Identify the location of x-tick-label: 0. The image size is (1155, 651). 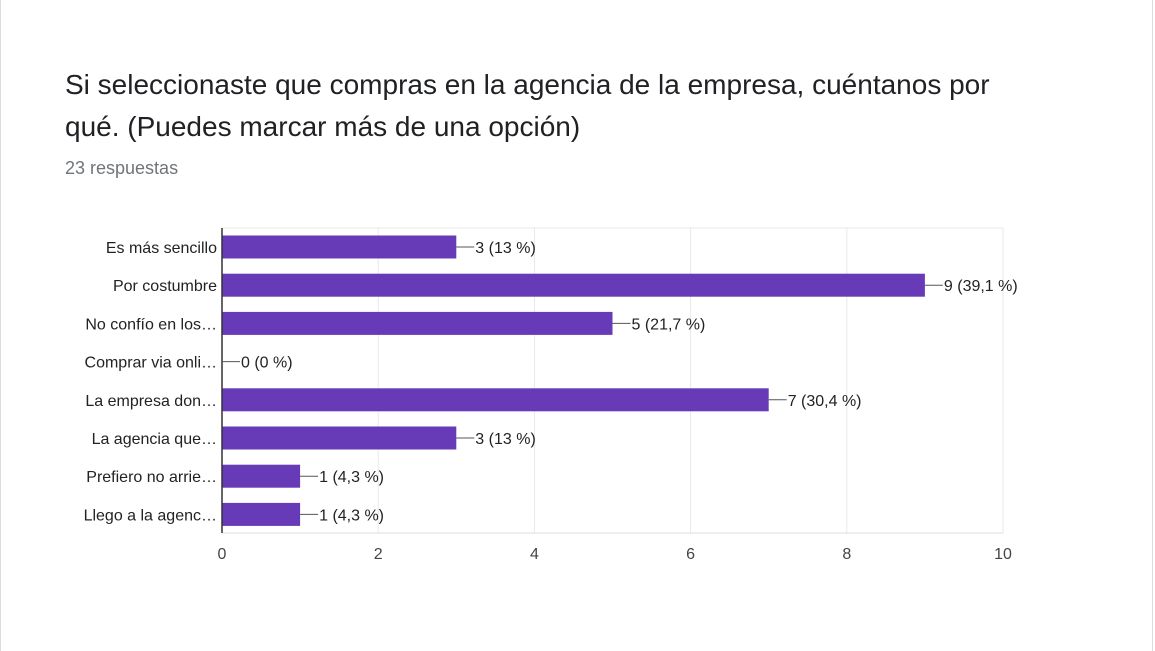
(222, 554).